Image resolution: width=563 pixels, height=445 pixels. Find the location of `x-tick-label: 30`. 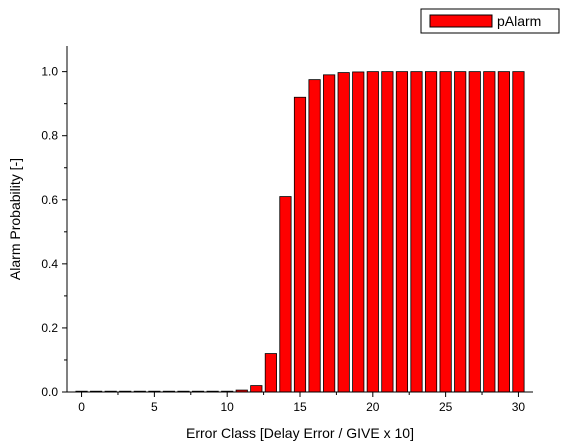

x-tick-label: 30 is located at coordinates (519, 407).